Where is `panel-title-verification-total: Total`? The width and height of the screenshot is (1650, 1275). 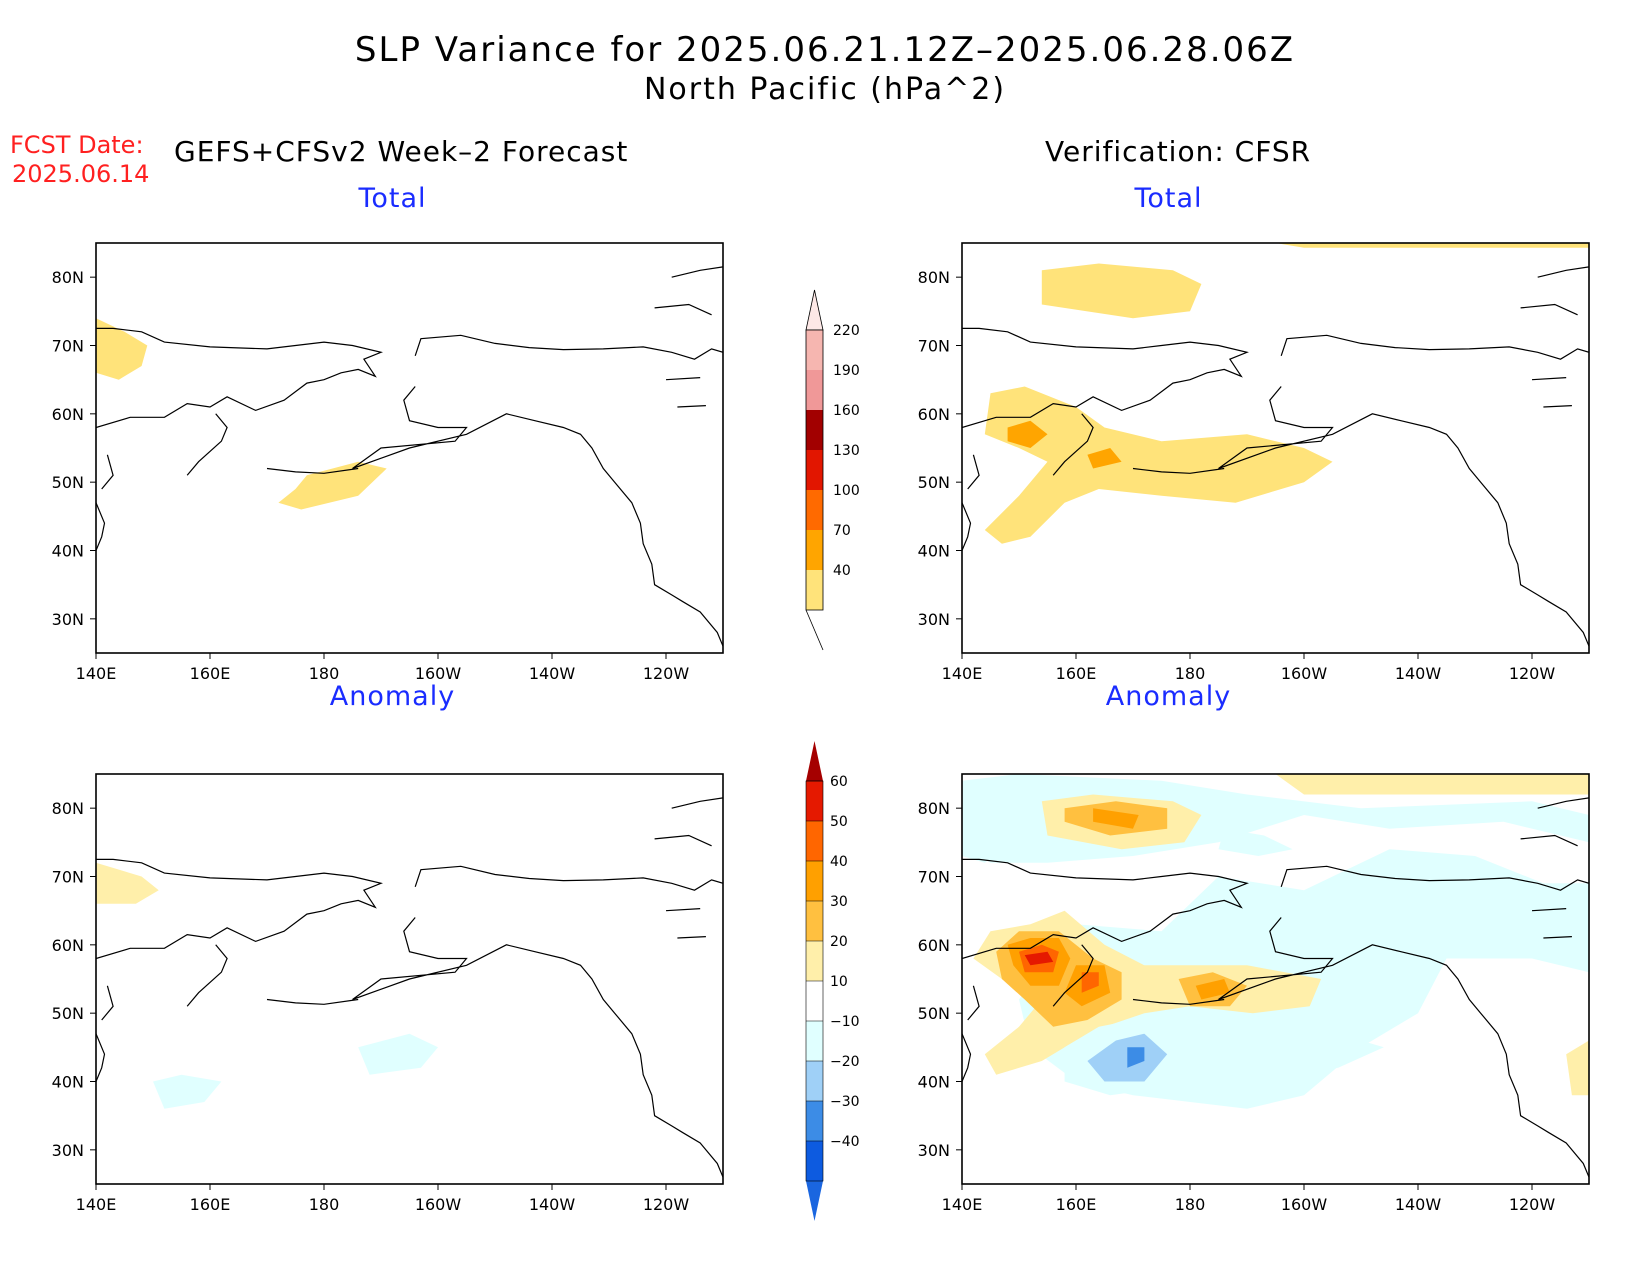
panel-title-verification-total: Total is located at coordinates (1168, 198).